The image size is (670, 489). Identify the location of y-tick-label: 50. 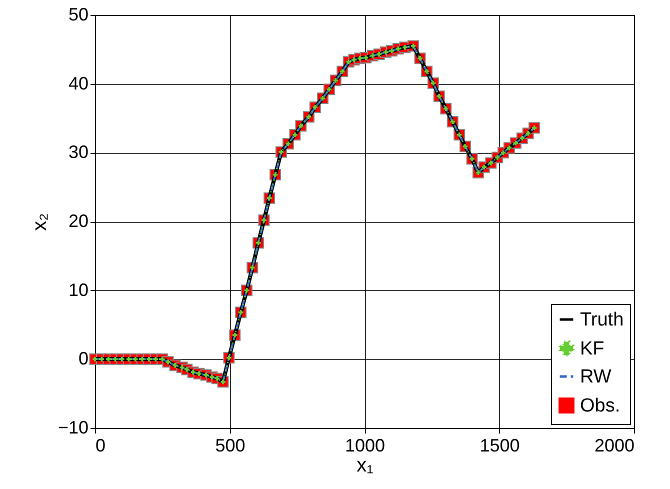
(78, 14).